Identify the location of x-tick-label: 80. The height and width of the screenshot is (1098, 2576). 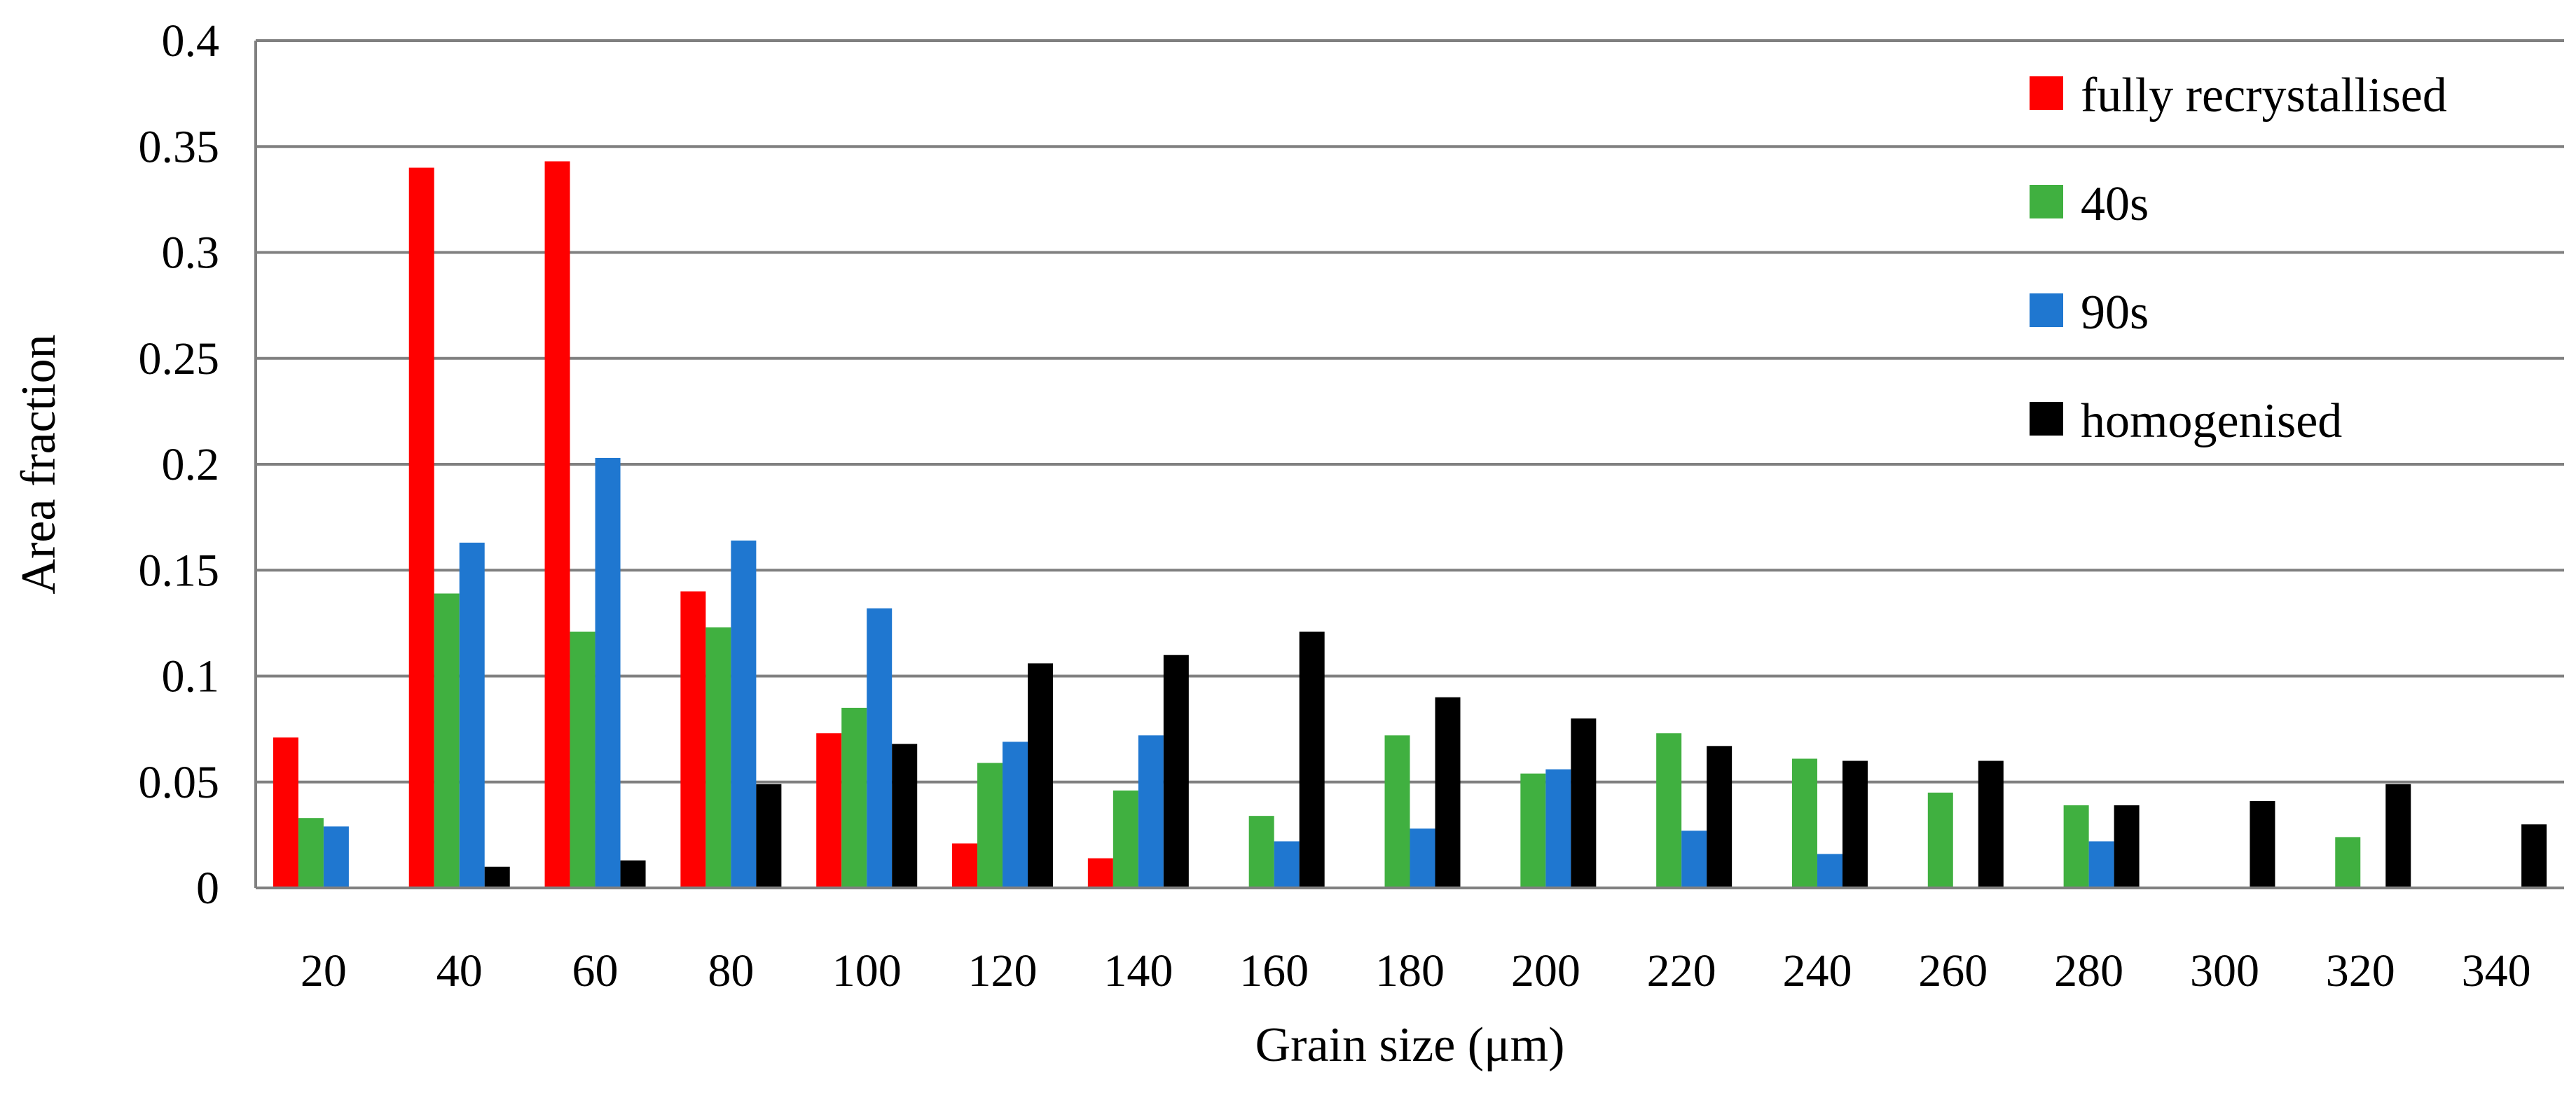
(731, 970).